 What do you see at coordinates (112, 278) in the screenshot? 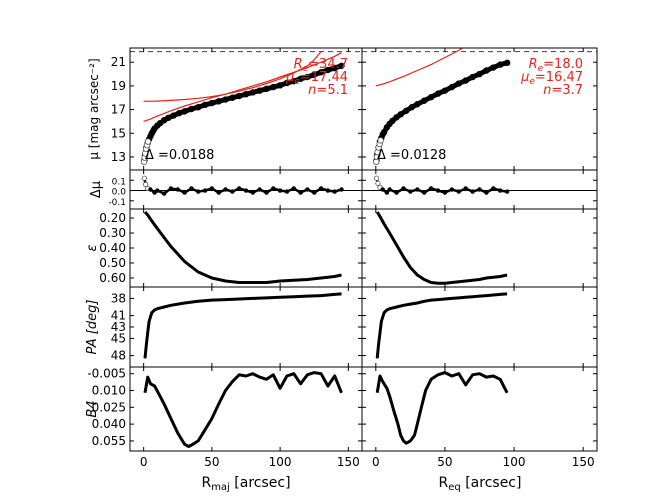
I see `y-tick-label: 0.60` at bounding box center [112, 278].